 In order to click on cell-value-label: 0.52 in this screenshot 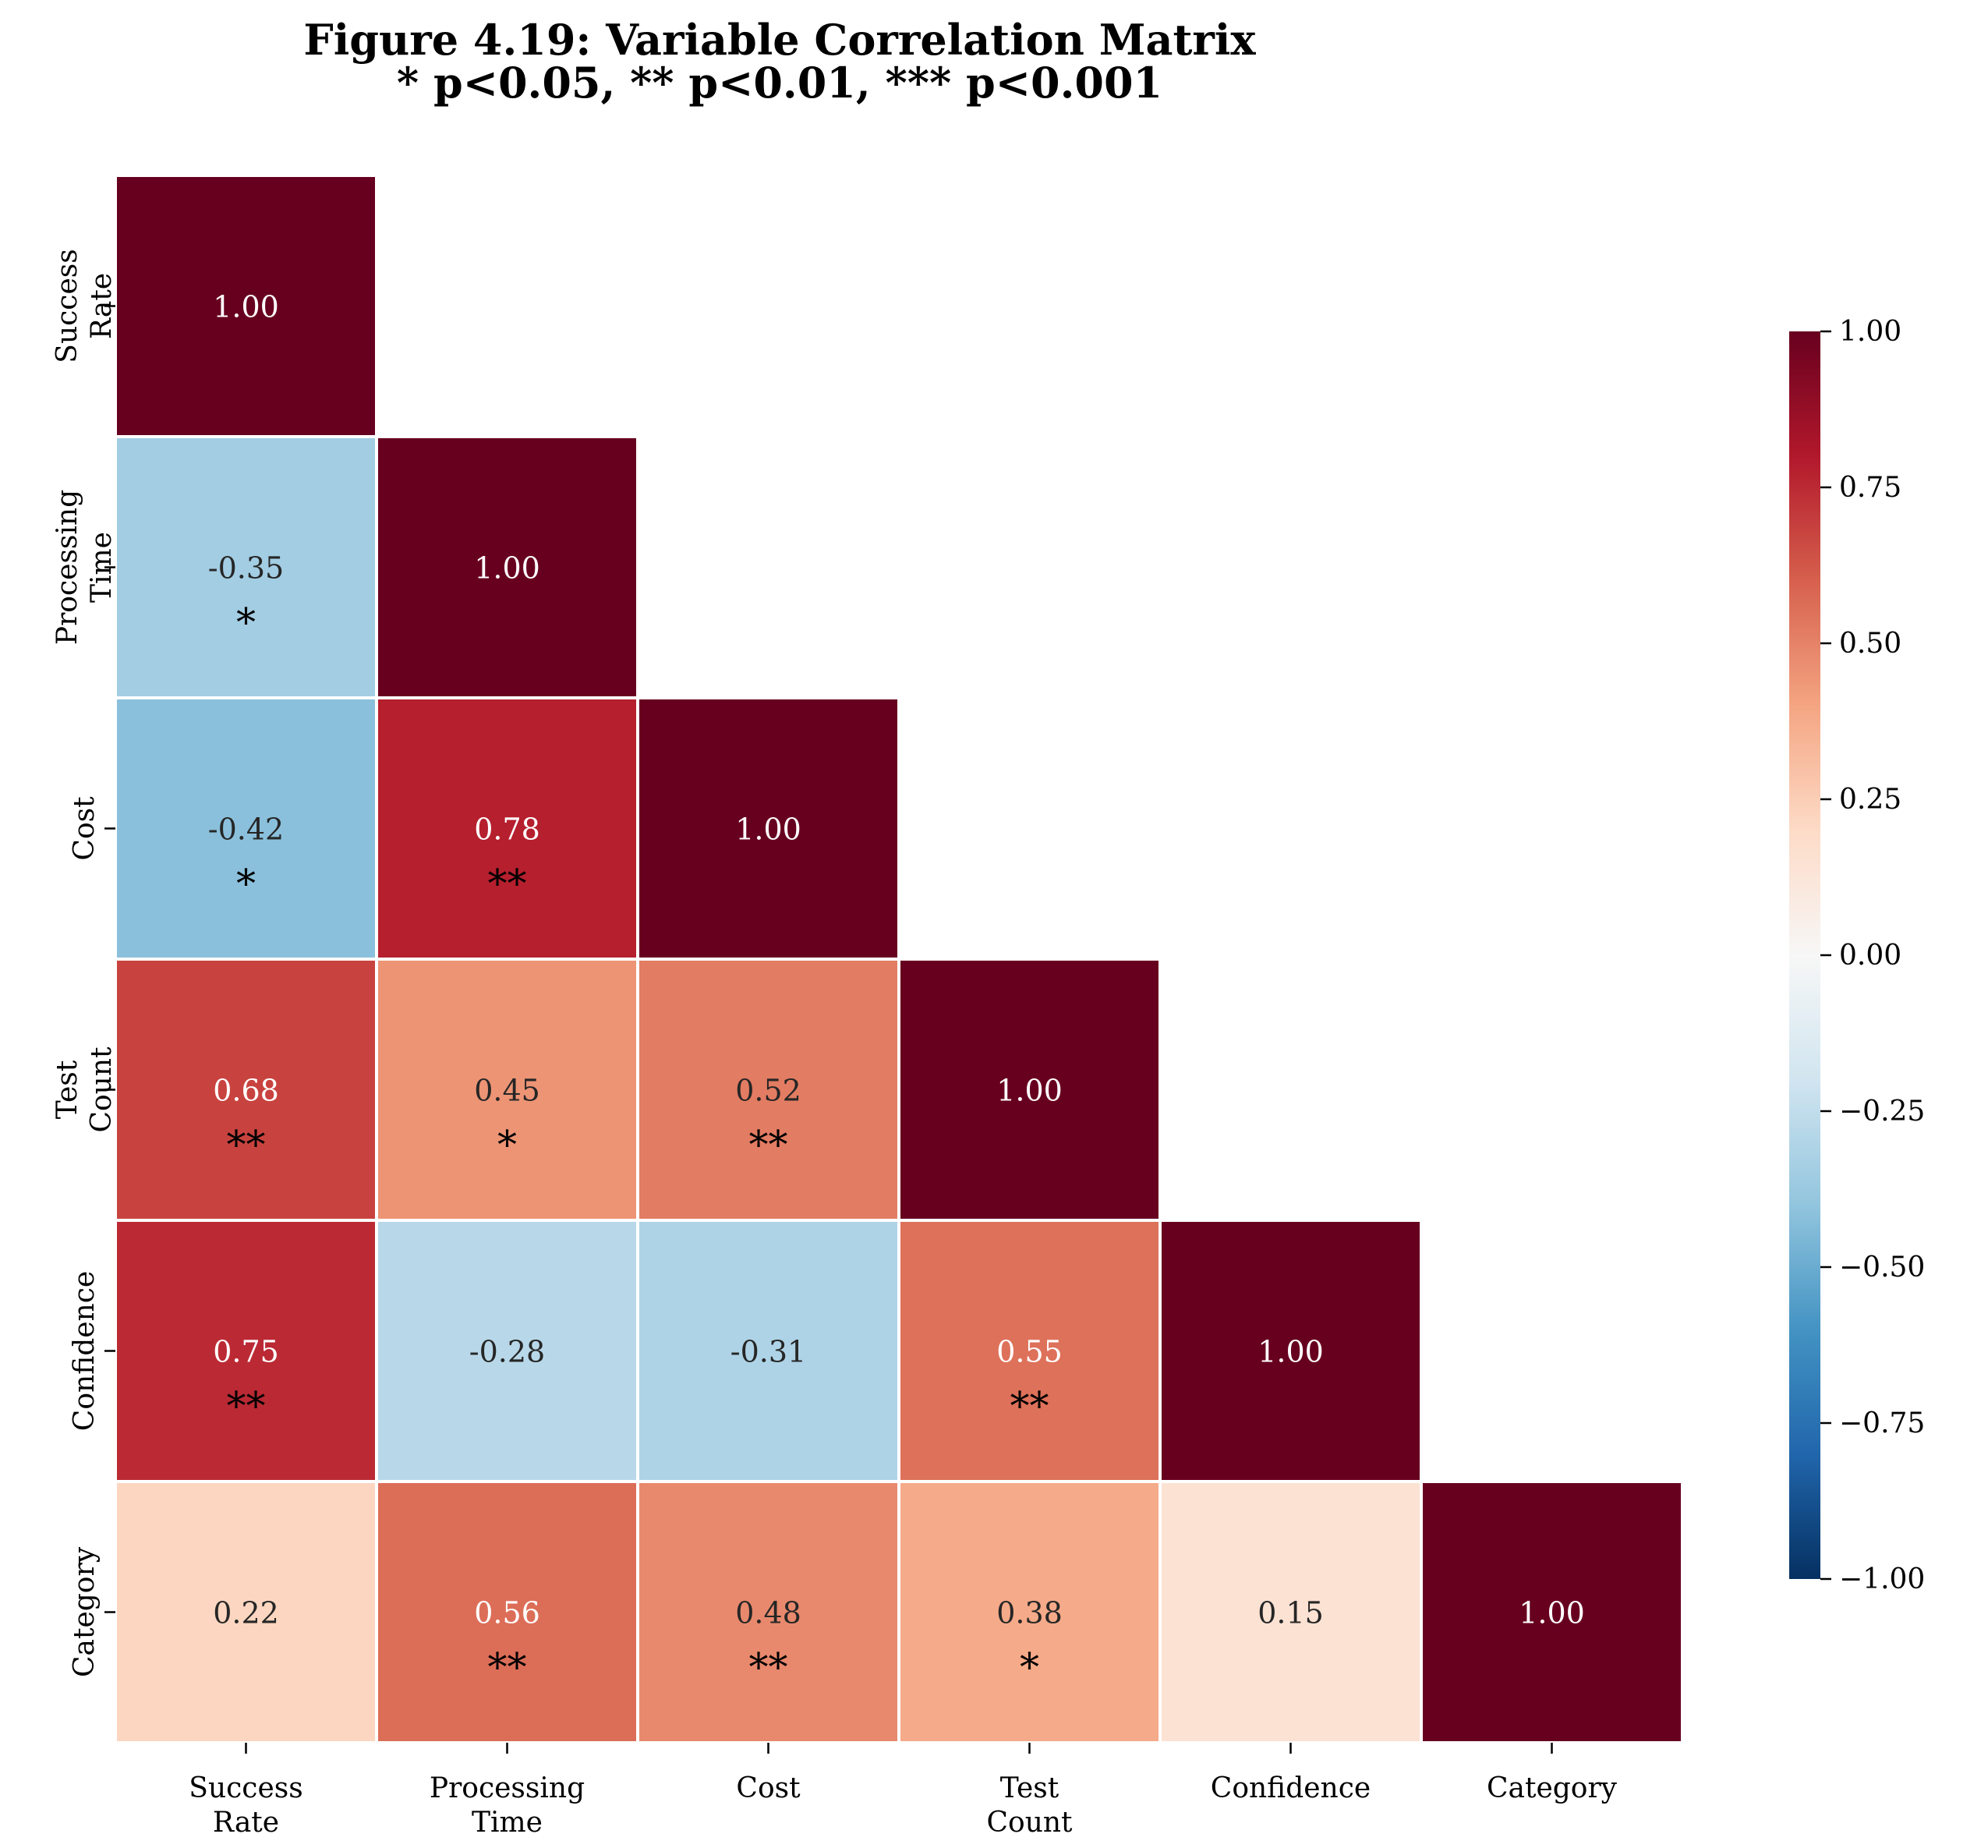, I will do `click(768, 1091)`.